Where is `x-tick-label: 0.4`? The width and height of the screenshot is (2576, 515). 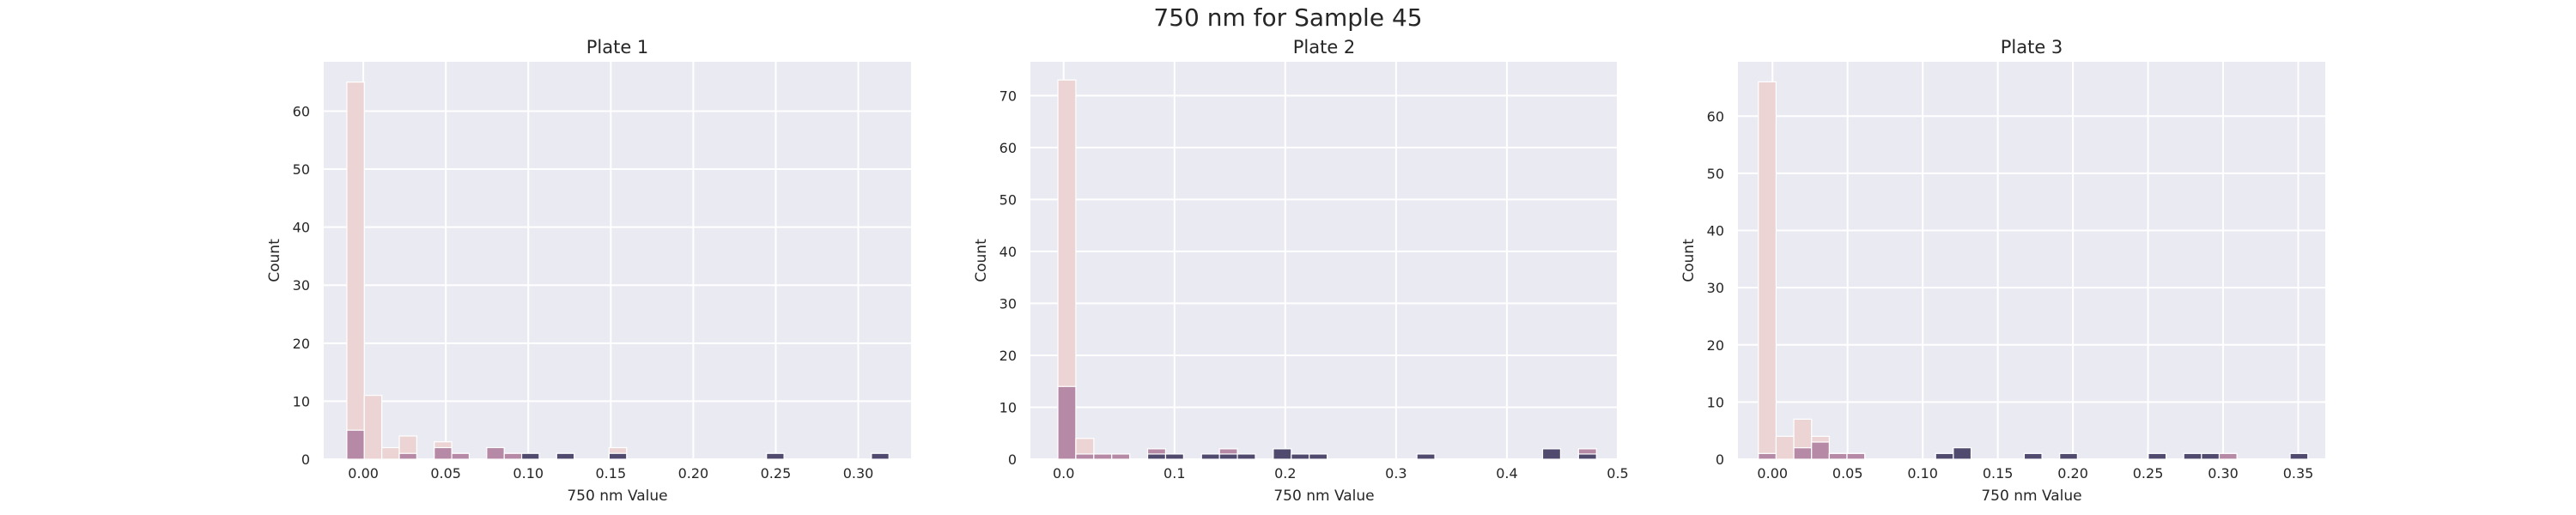 x-tick-label: 0.4 is located at coordinates (1506, 473).